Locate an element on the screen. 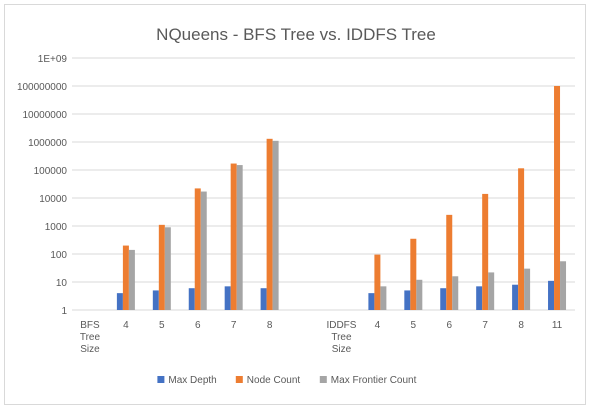  y-tick-label: 1000 is located at coordinates (56, 227).